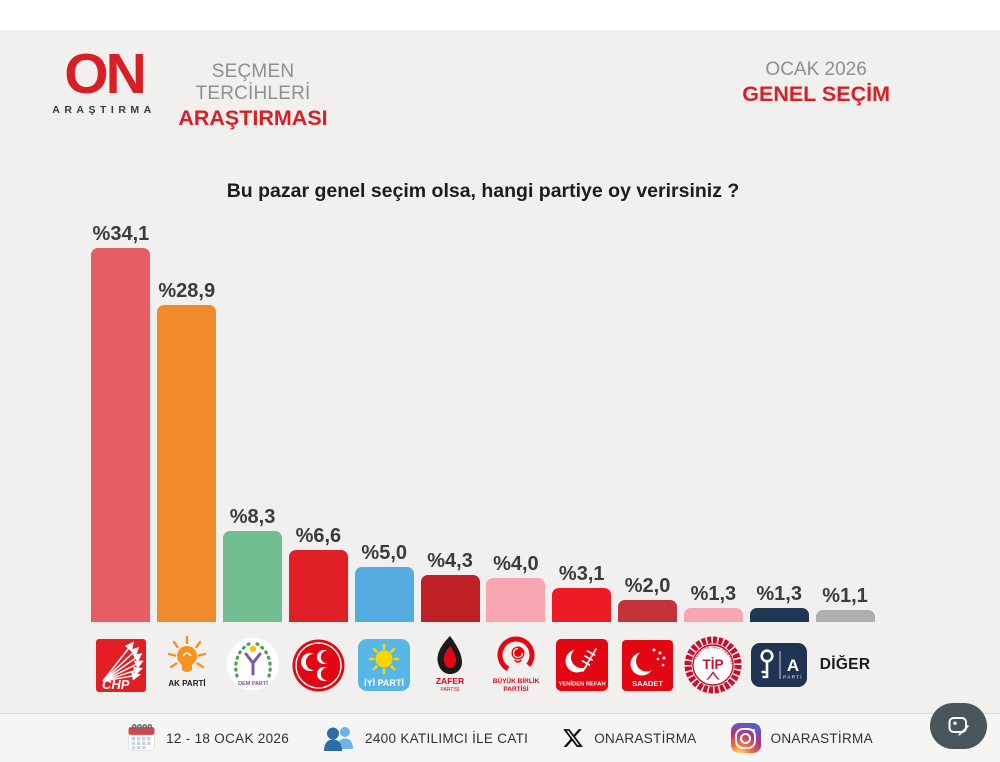 The image size is (1000, 762). Describe the element at coordinates (500, 15) in the screenshot. I see `top-margin` at that location.